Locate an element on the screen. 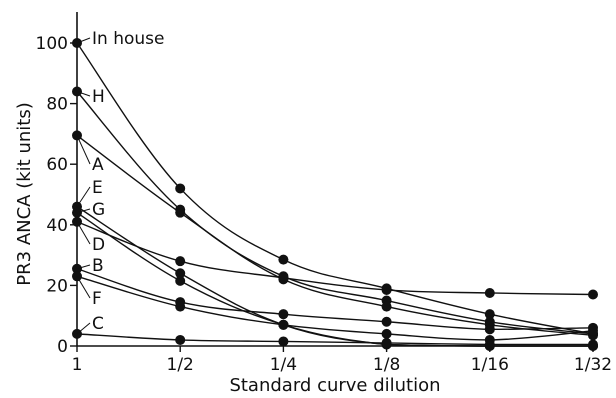 The width and height of the screenshot is (616, 398). series-label-a: A is located at coordinates (98, 165).